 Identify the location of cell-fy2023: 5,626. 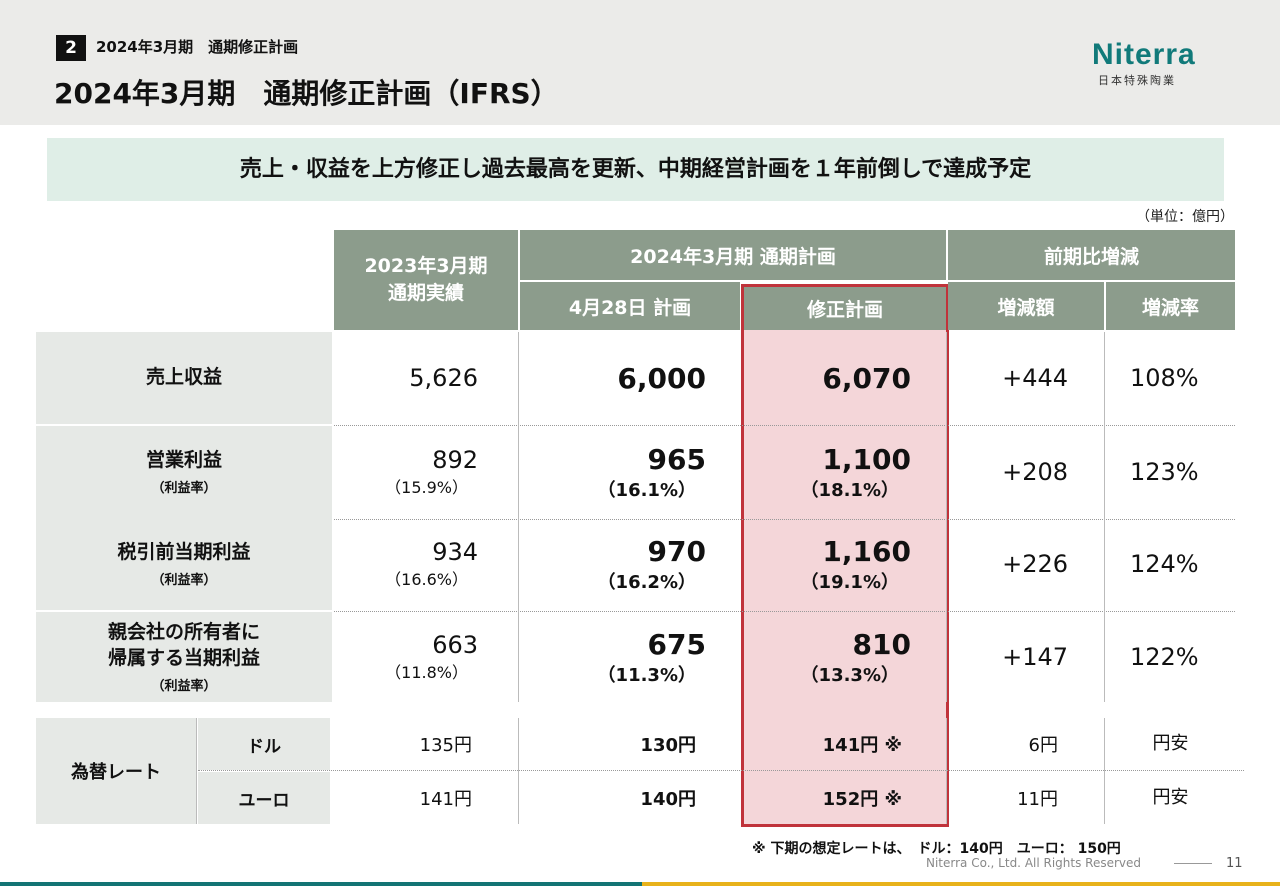
(406, 378).